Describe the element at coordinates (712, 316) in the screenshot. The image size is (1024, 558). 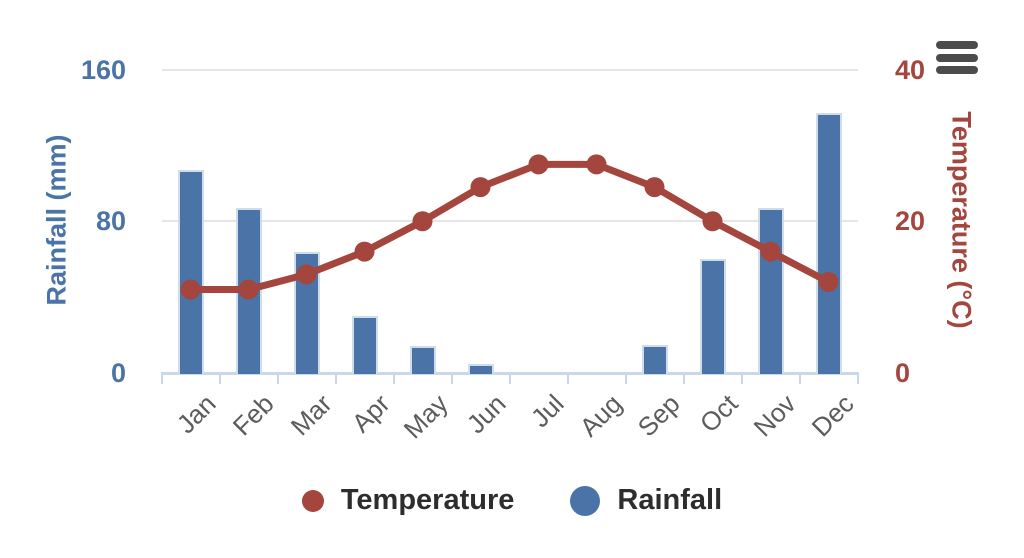
I see `rainfall-bar-oct` at that location.